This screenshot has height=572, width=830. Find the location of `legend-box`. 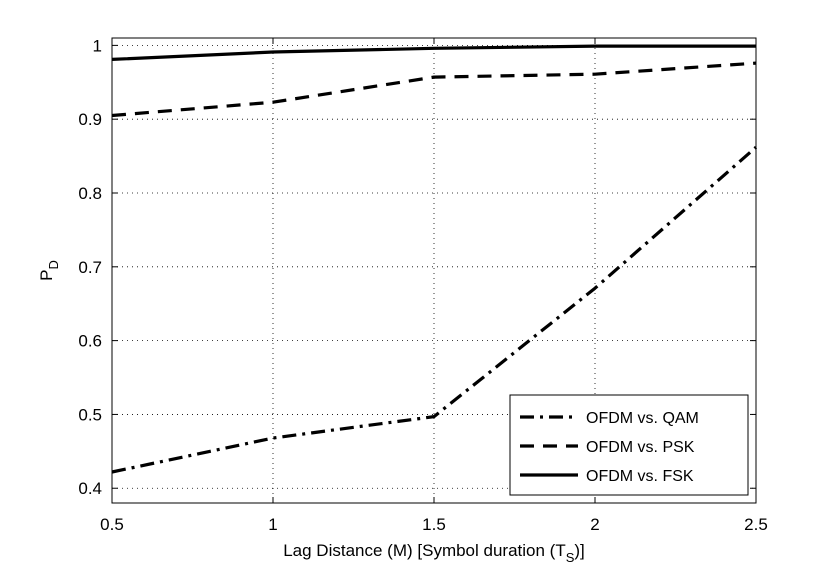

legend-box is located at coordinates (629, 445).